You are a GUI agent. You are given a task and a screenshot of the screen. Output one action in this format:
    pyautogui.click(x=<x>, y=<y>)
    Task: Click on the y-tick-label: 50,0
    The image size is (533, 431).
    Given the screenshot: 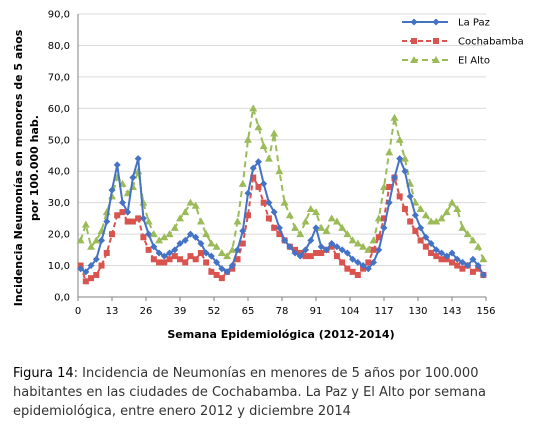 What is the action you would take?
    pyautogui.click(x=59, y=140)
    